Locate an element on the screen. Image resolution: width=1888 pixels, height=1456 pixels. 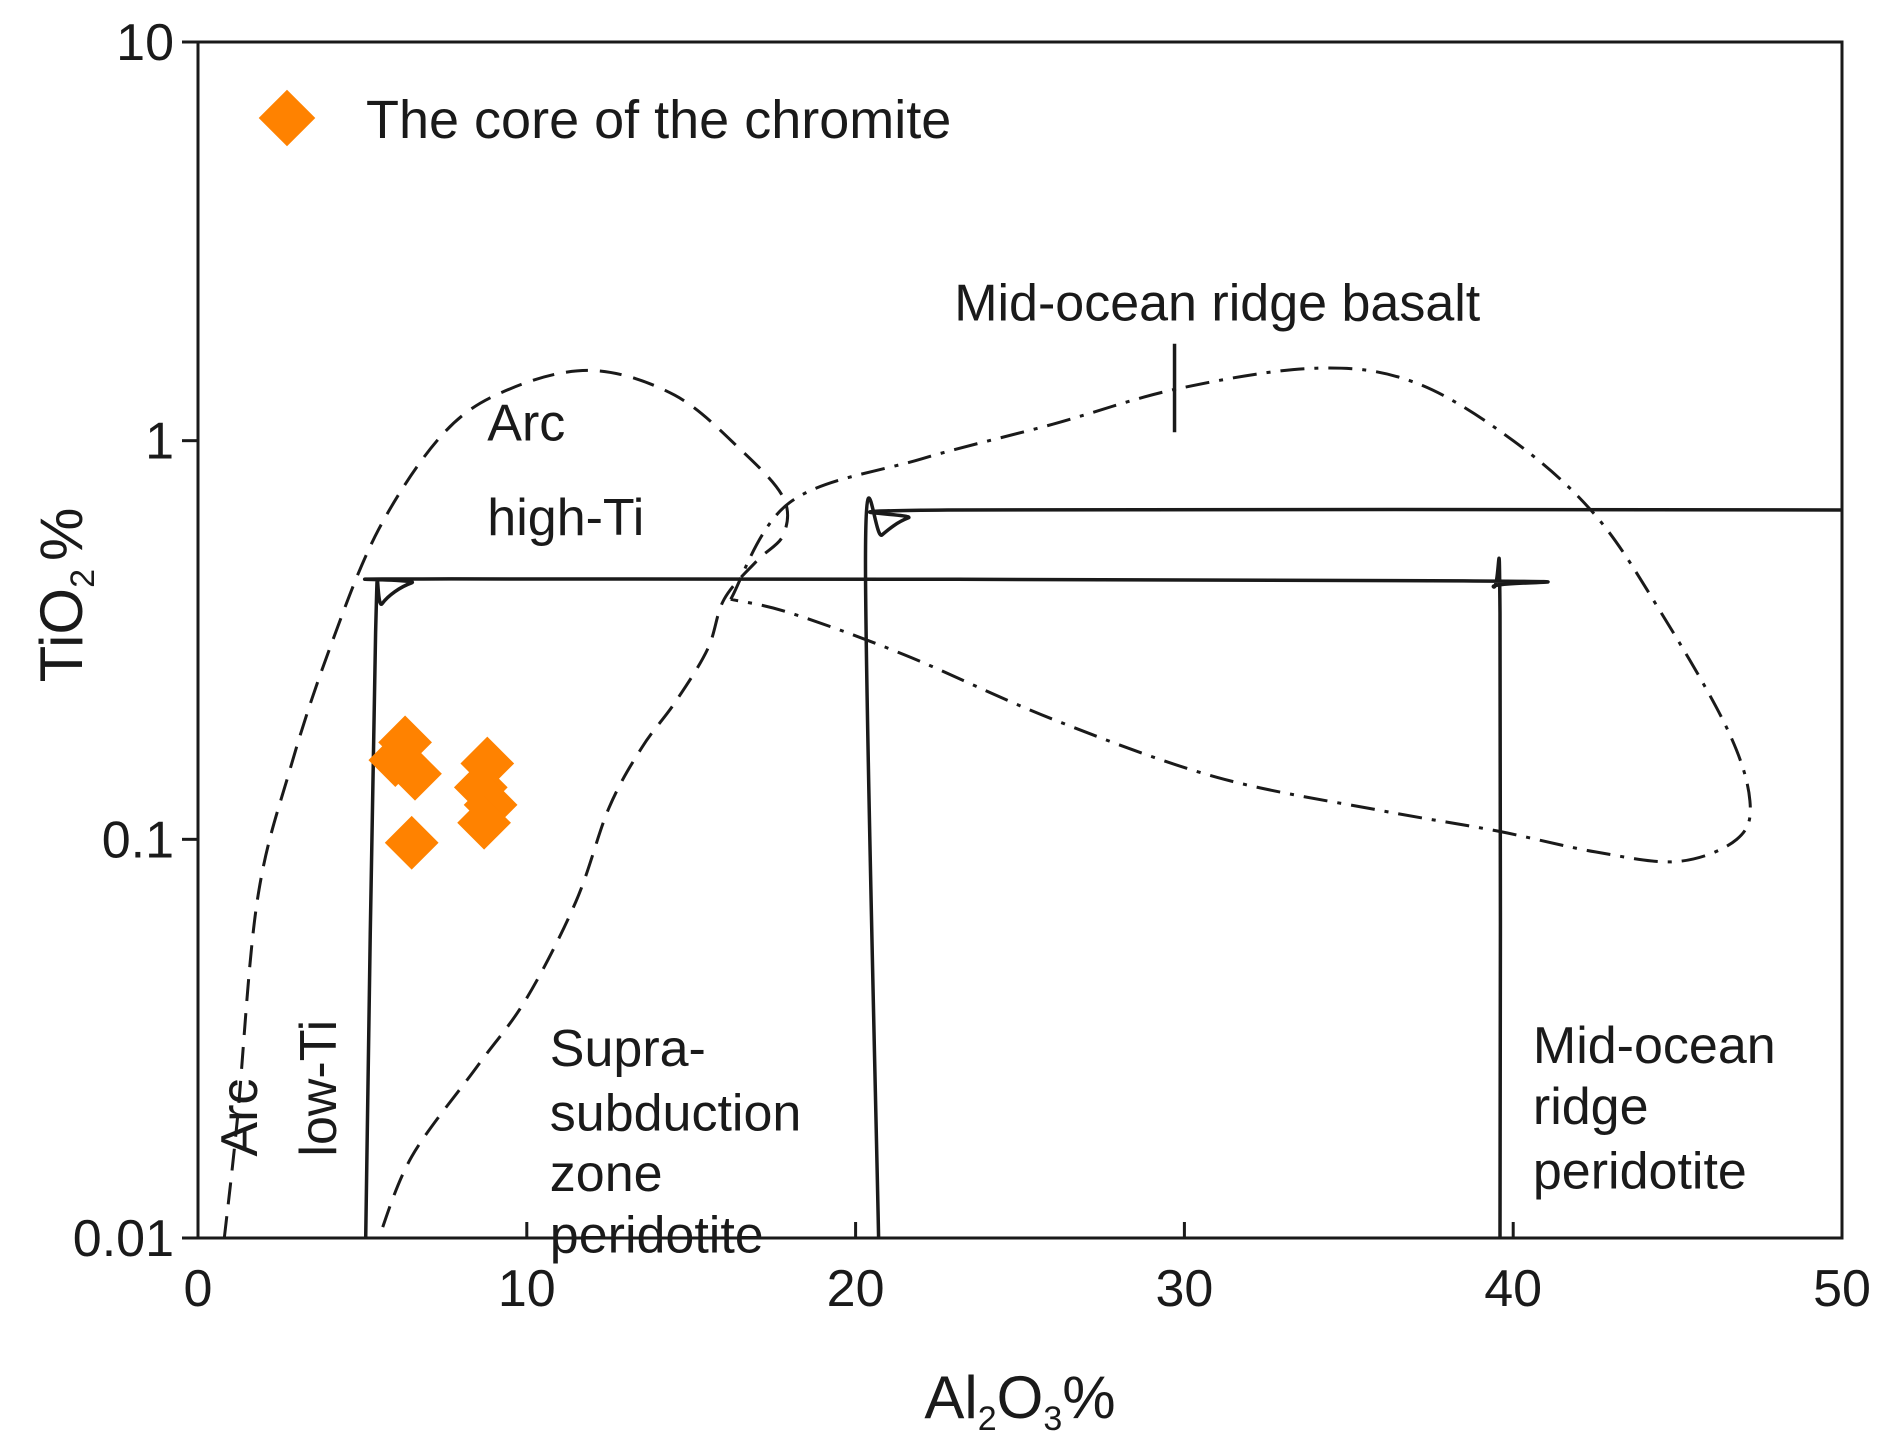
annotation-high-ti: high-Ti is located at coordinates (565, 518).